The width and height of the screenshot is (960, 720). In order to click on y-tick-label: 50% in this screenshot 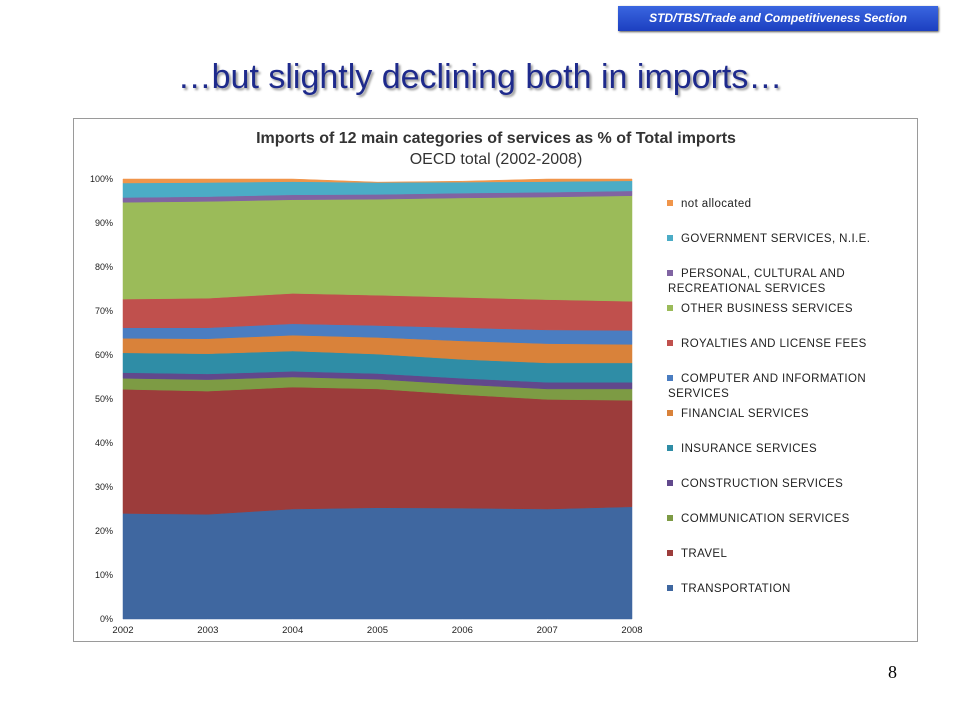, I will do `click(104, 399)`.